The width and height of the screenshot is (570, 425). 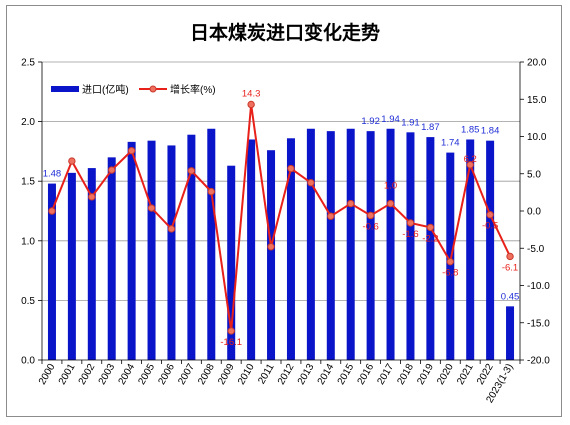 I want to click on line-data-label: -6.1, so click(x=510, y=267).